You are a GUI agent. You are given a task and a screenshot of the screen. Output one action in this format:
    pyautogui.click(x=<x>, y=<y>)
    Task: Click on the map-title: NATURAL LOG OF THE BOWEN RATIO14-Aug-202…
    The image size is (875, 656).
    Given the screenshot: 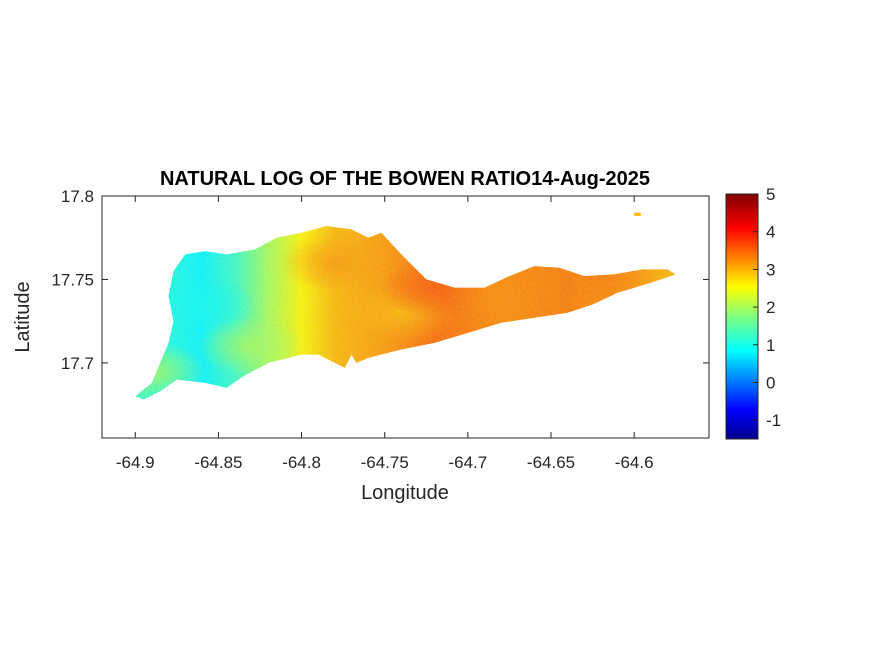 What is the action you would take?
    pyautogui.click(x=405, y=179)
    